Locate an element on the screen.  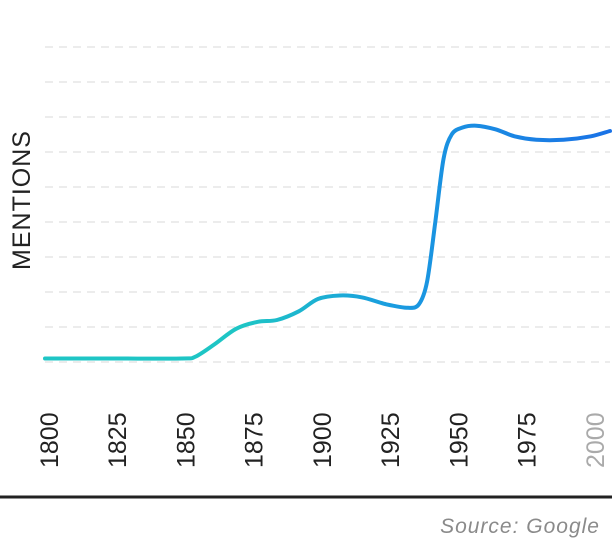
x-tick-label: 1900 is located at coordinates (323, 440).